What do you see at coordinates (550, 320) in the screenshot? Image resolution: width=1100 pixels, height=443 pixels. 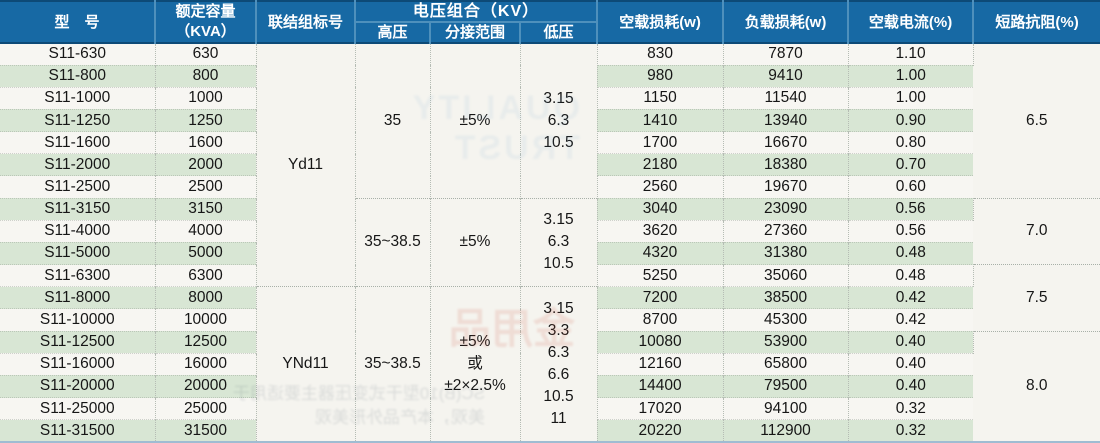 I see `table-row: S11-10000 10000 8700 45300 0.42` at bounding box center [550, 320].